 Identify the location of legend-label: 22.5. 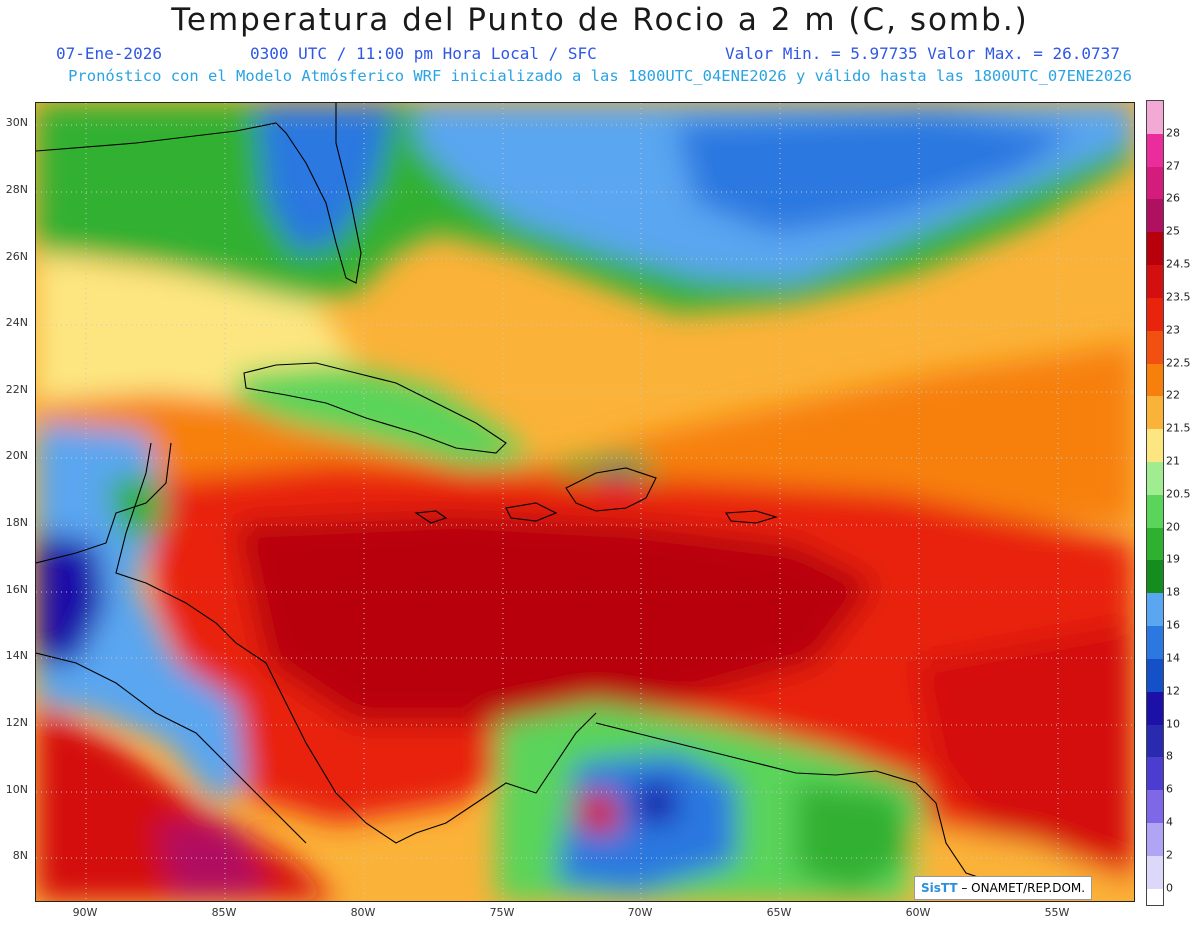
(1178, 363).